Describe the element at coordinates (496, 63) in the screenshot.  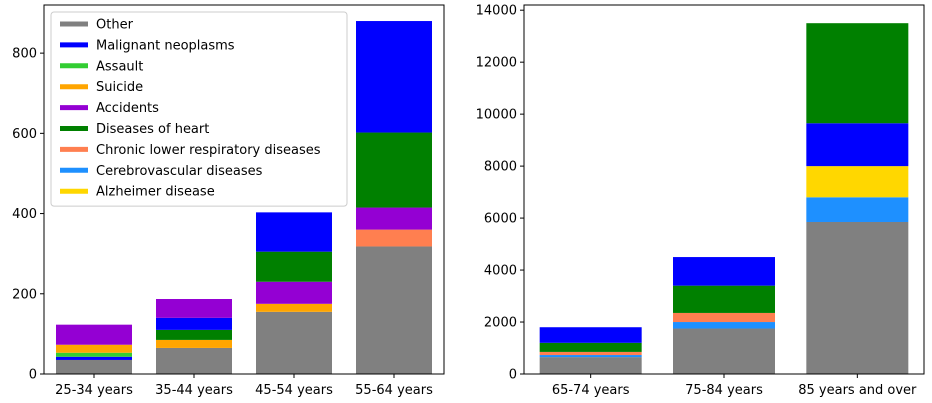
I see `y-tick-label: 12000` at that location.